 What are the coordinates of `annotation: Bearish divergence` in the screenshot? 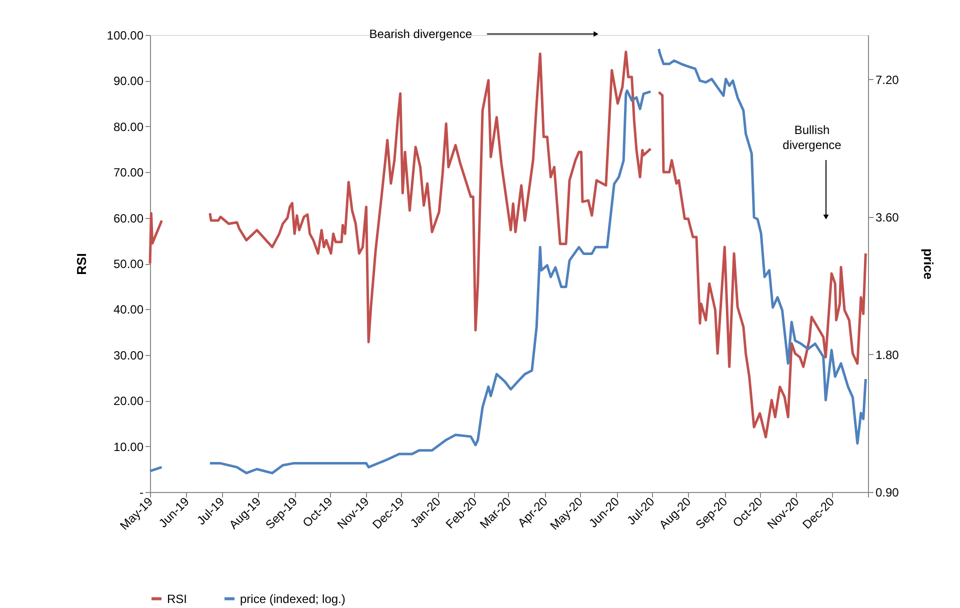 It's located at (420, 34).